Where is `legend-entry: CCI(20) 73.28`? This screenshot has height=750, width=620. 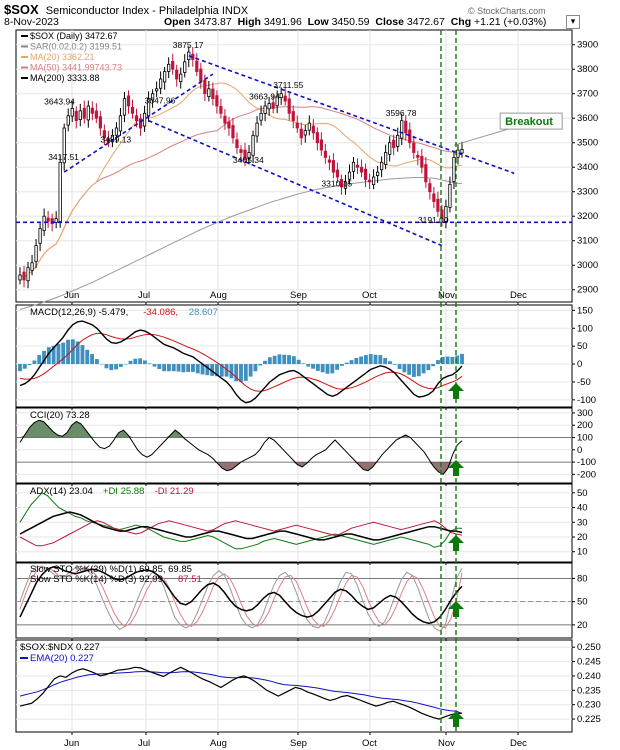 legend-entry: CCI(20) 73.28 is located at coordinates (60, 415).